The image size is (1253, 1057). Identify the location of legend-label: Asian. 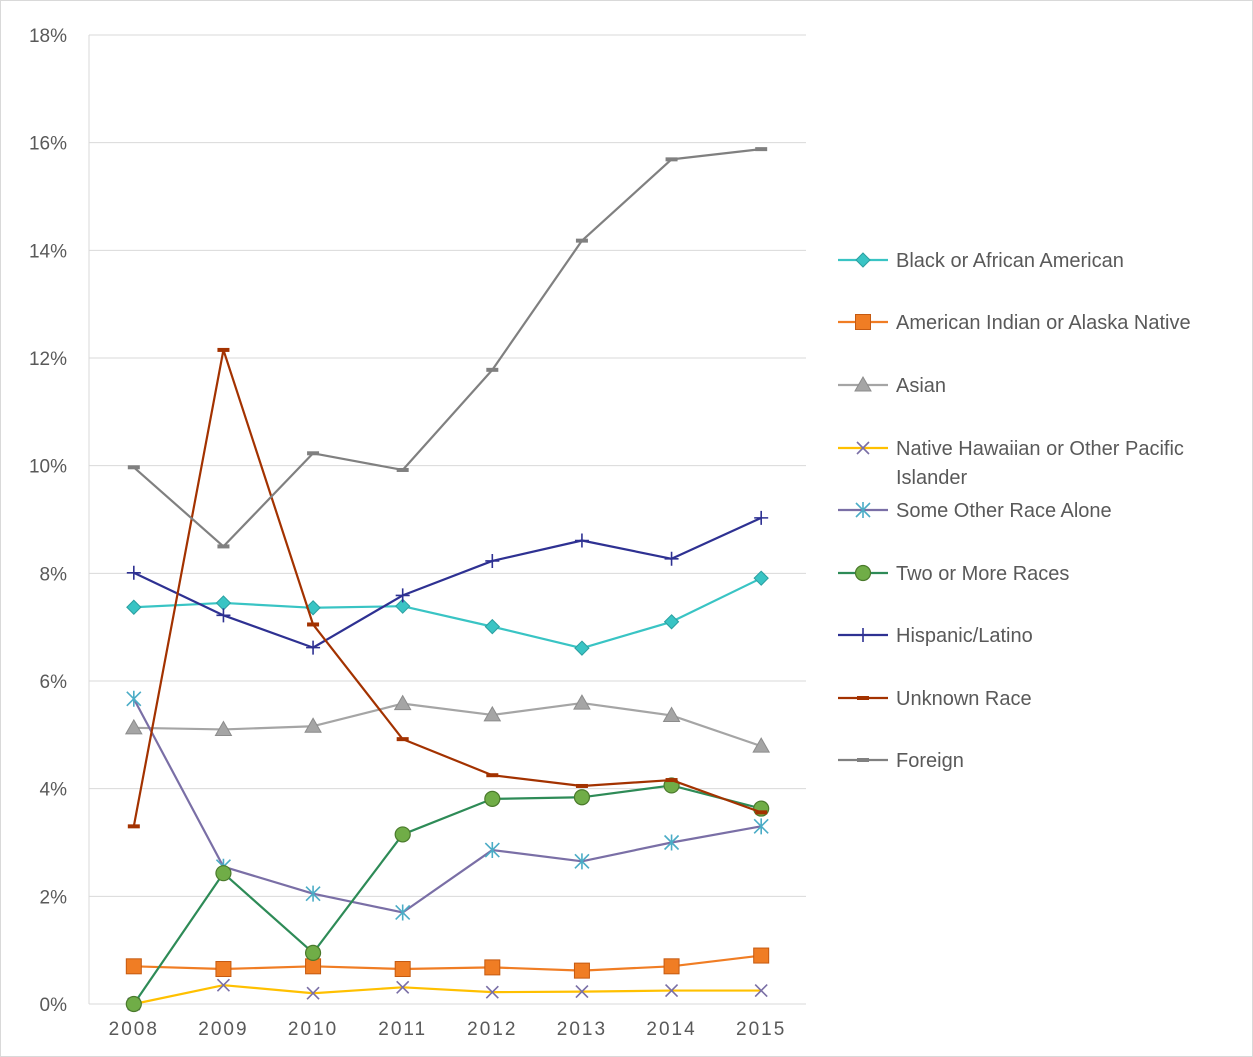
(921, 386).